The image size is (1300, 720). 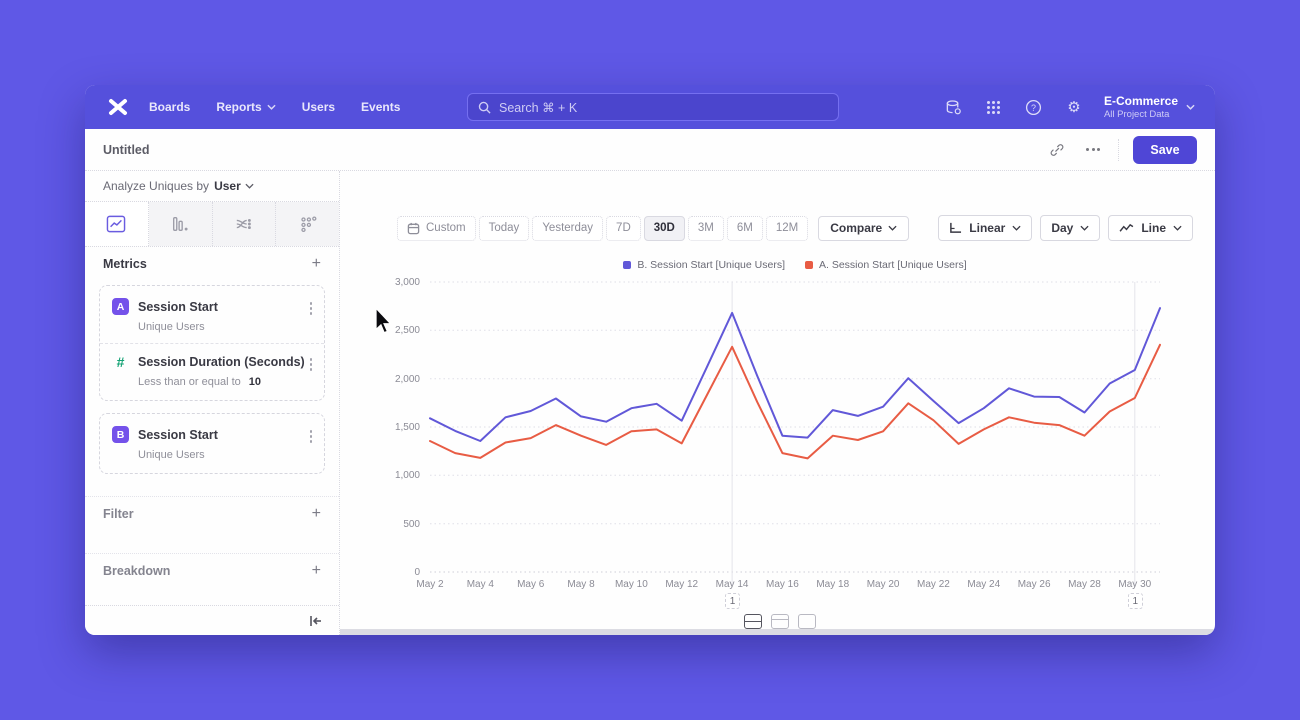 I want to click on line-type-icon, so click(x=1126, y=227).